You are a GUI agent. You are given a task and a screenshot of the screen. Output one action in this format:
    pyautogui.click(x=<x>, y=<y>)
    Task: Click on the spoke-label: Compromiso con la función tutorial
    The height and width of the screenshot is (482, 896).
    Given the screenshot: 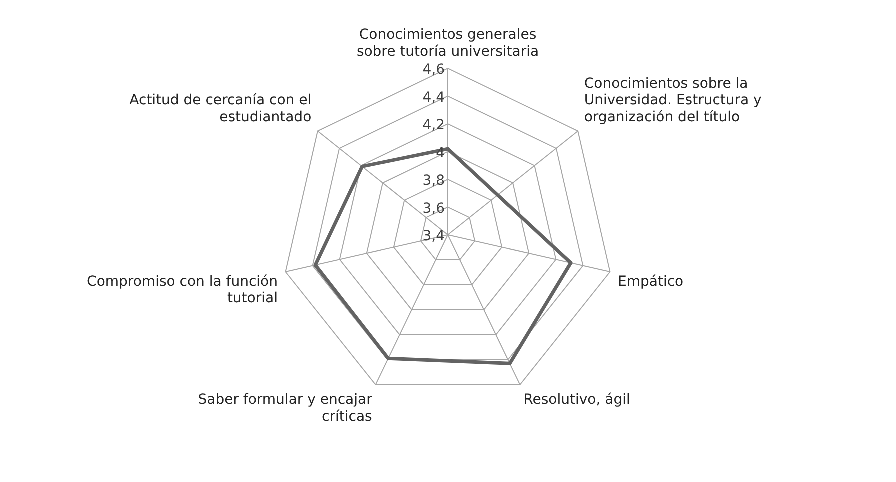 What is the action you would take?
    pyautogui.click(x=182, y=290)
    